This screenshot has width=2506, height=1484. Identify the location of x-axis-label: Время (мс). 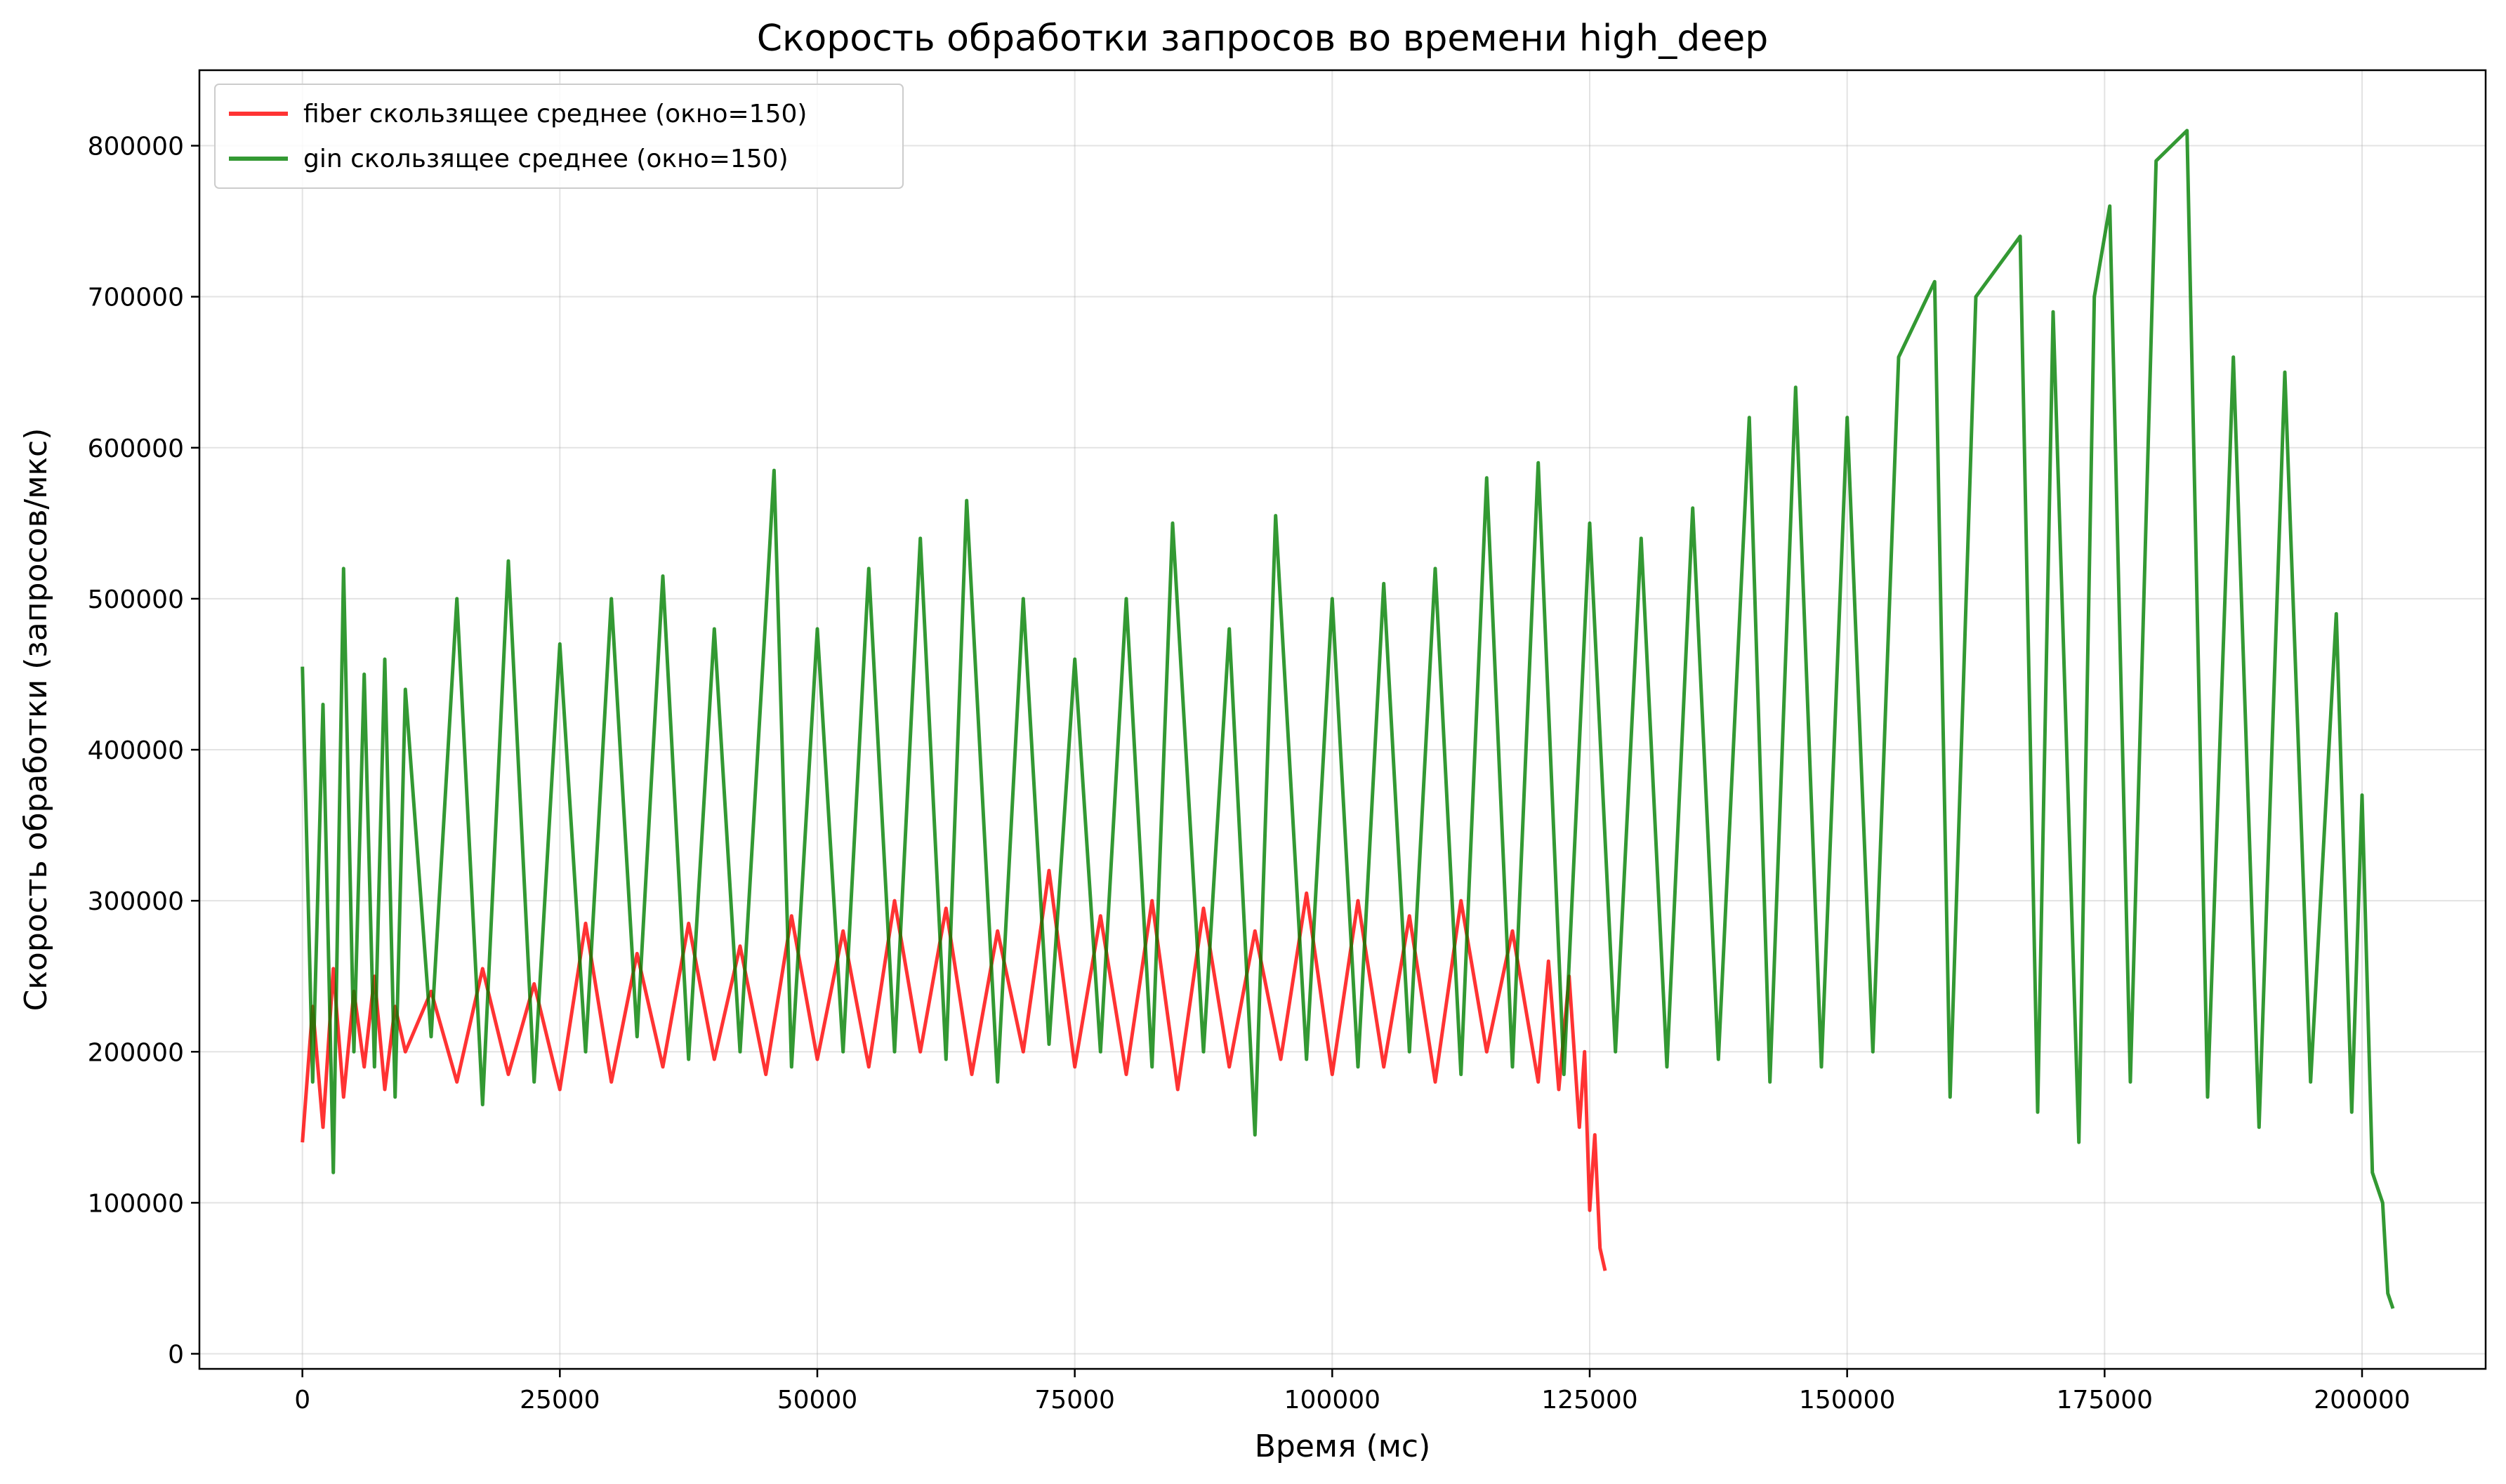
(1343, 1446).